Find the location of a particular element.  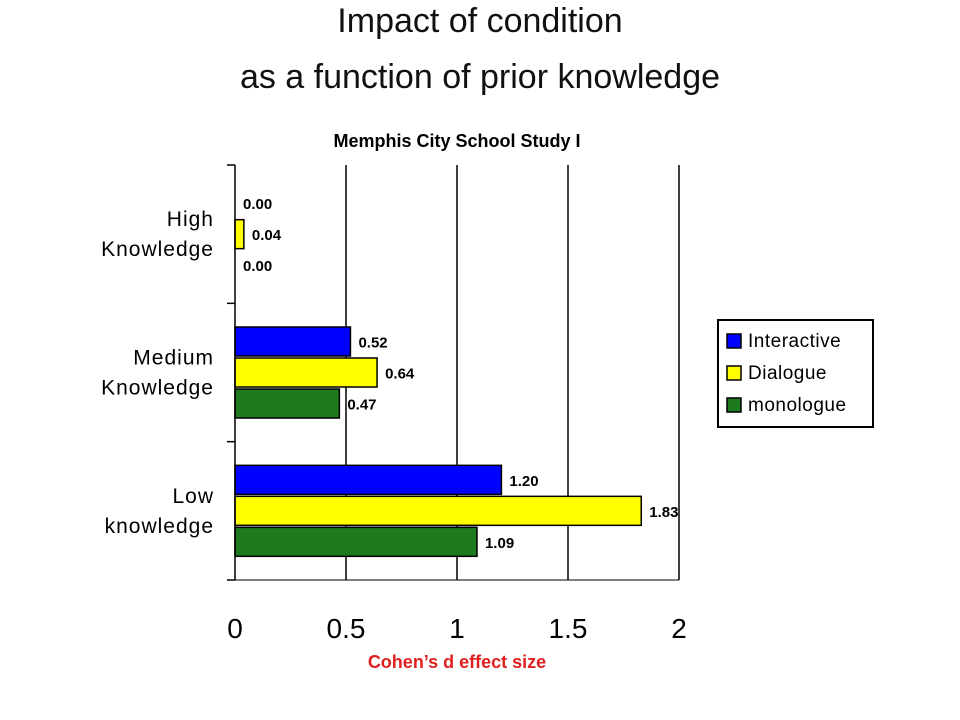

data-label: 0.52 is located at coordinates (372, 343).